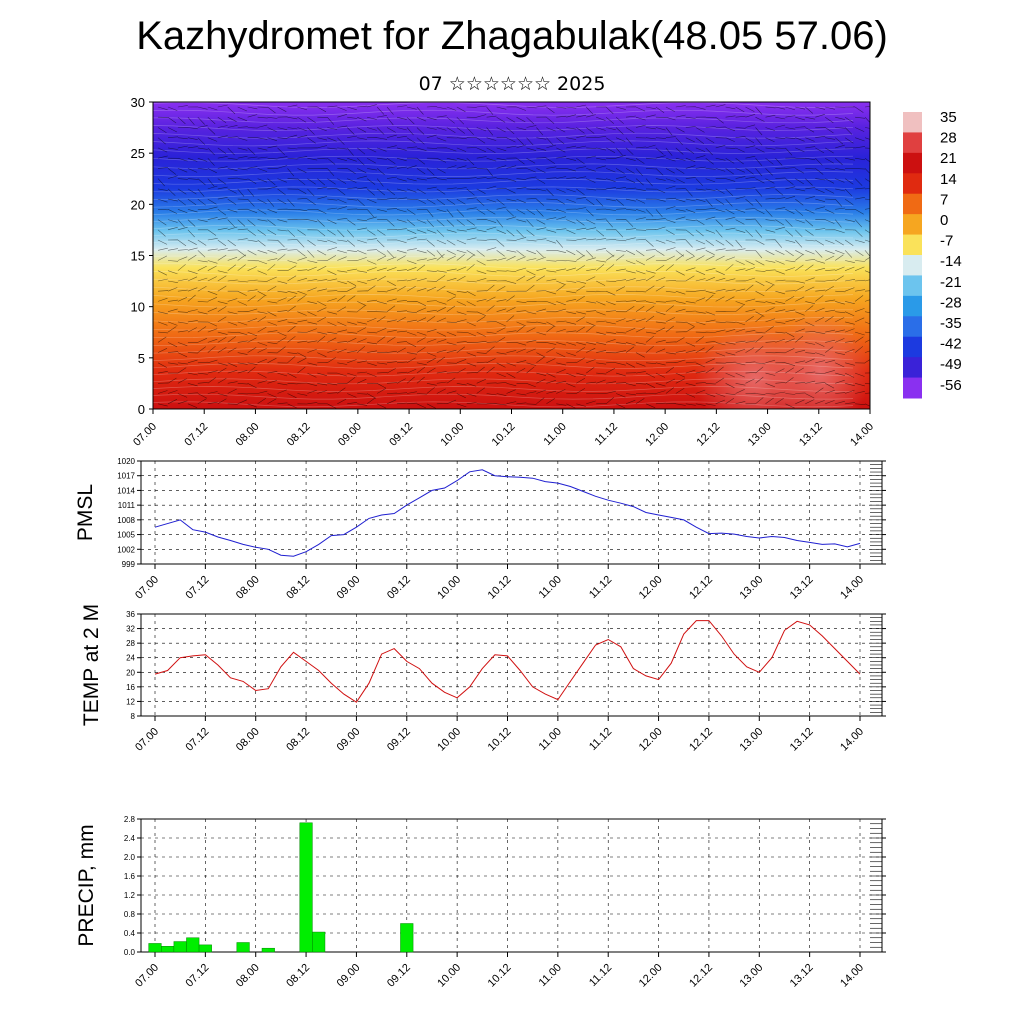 This screenshot has width=1024, height=1024. Describe the element at coordinates (946, 241) in the screenshot. I see `colorbar-label: -7` at that location.